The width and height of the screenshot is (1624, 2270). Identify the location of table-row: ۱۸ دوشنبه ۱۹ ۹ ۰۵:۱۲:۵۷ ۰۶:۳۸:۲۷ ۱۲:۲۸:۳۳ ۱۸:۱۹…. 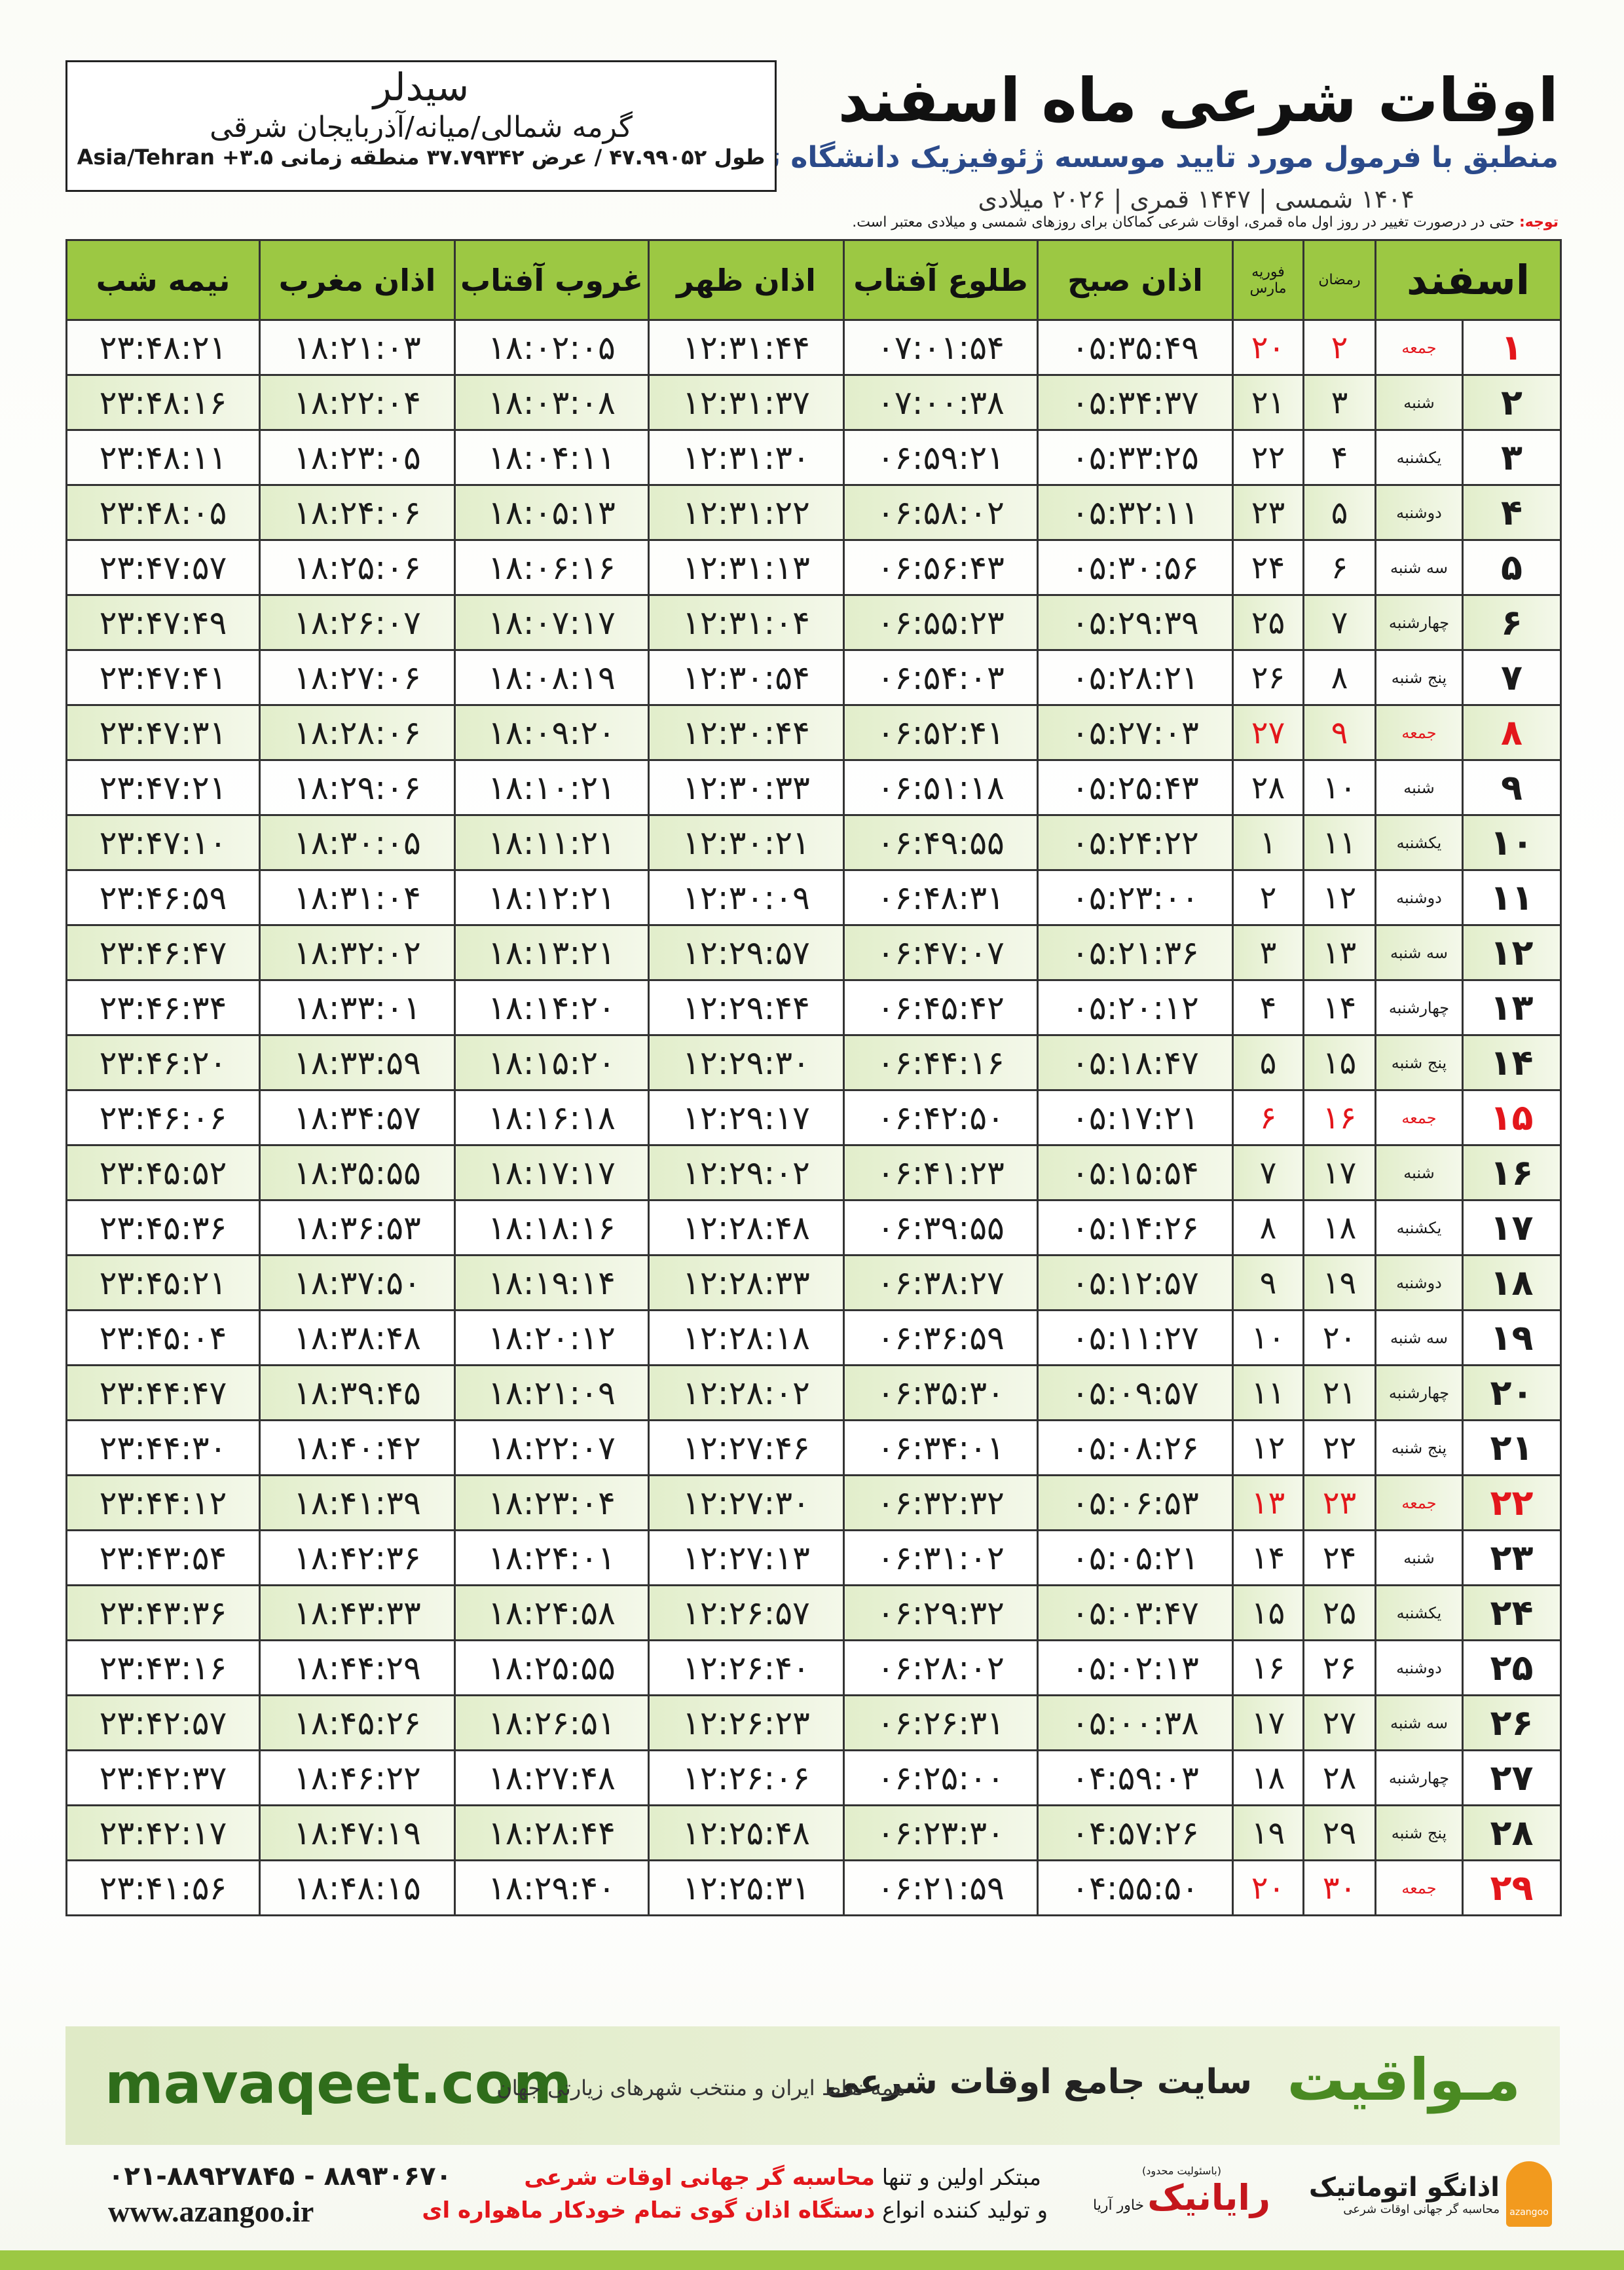
(813, 1282).